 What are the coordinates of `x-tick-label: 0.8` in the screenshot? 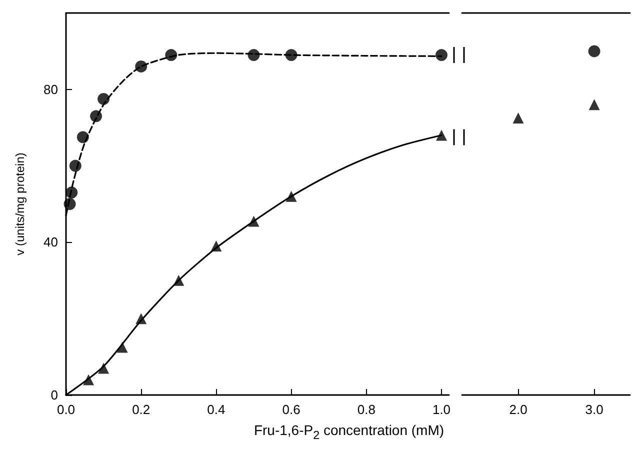 It's located at (366, 409).